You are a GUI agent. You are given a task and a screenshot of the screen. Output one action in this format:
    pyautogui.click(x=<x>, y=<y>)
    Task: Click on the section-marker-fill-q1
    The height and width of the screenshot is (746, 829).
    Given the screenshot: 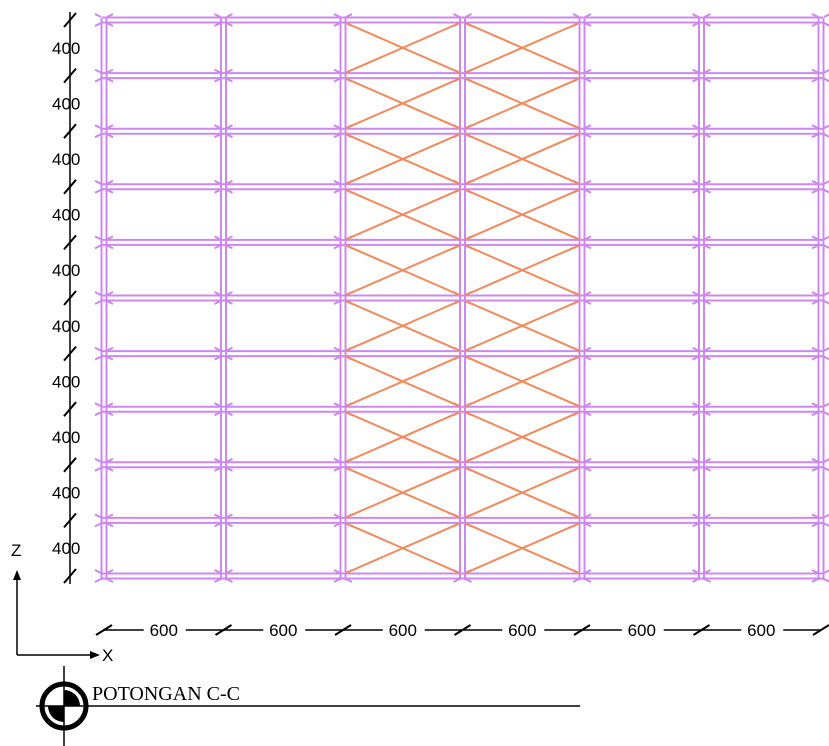 What is the action you would take?
    pyautogui.click(x=72, y=698)
    